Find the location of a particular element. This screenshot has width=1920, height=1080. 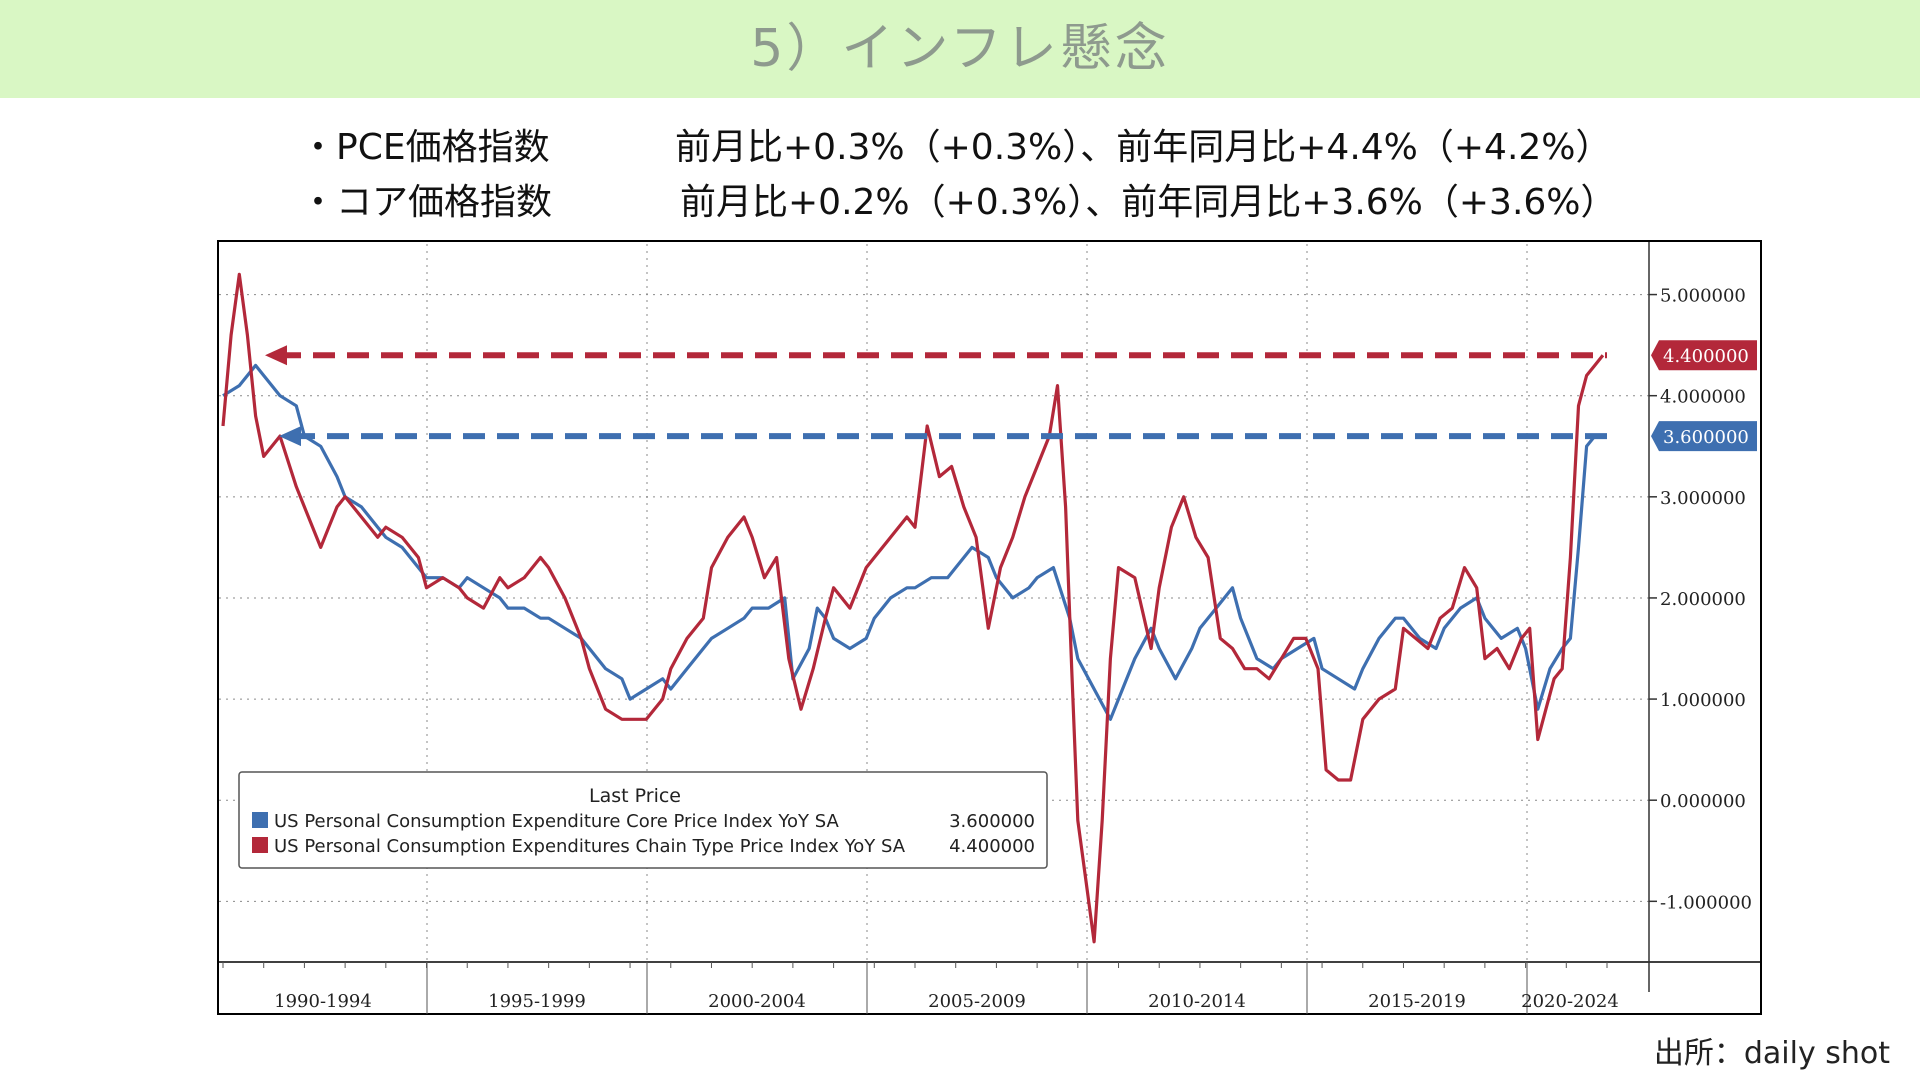

core-stats: 前月比+0.2%（+0.3%）、前年同月比+3.6%（+3.6%） is located at coordinates (1148, 202).